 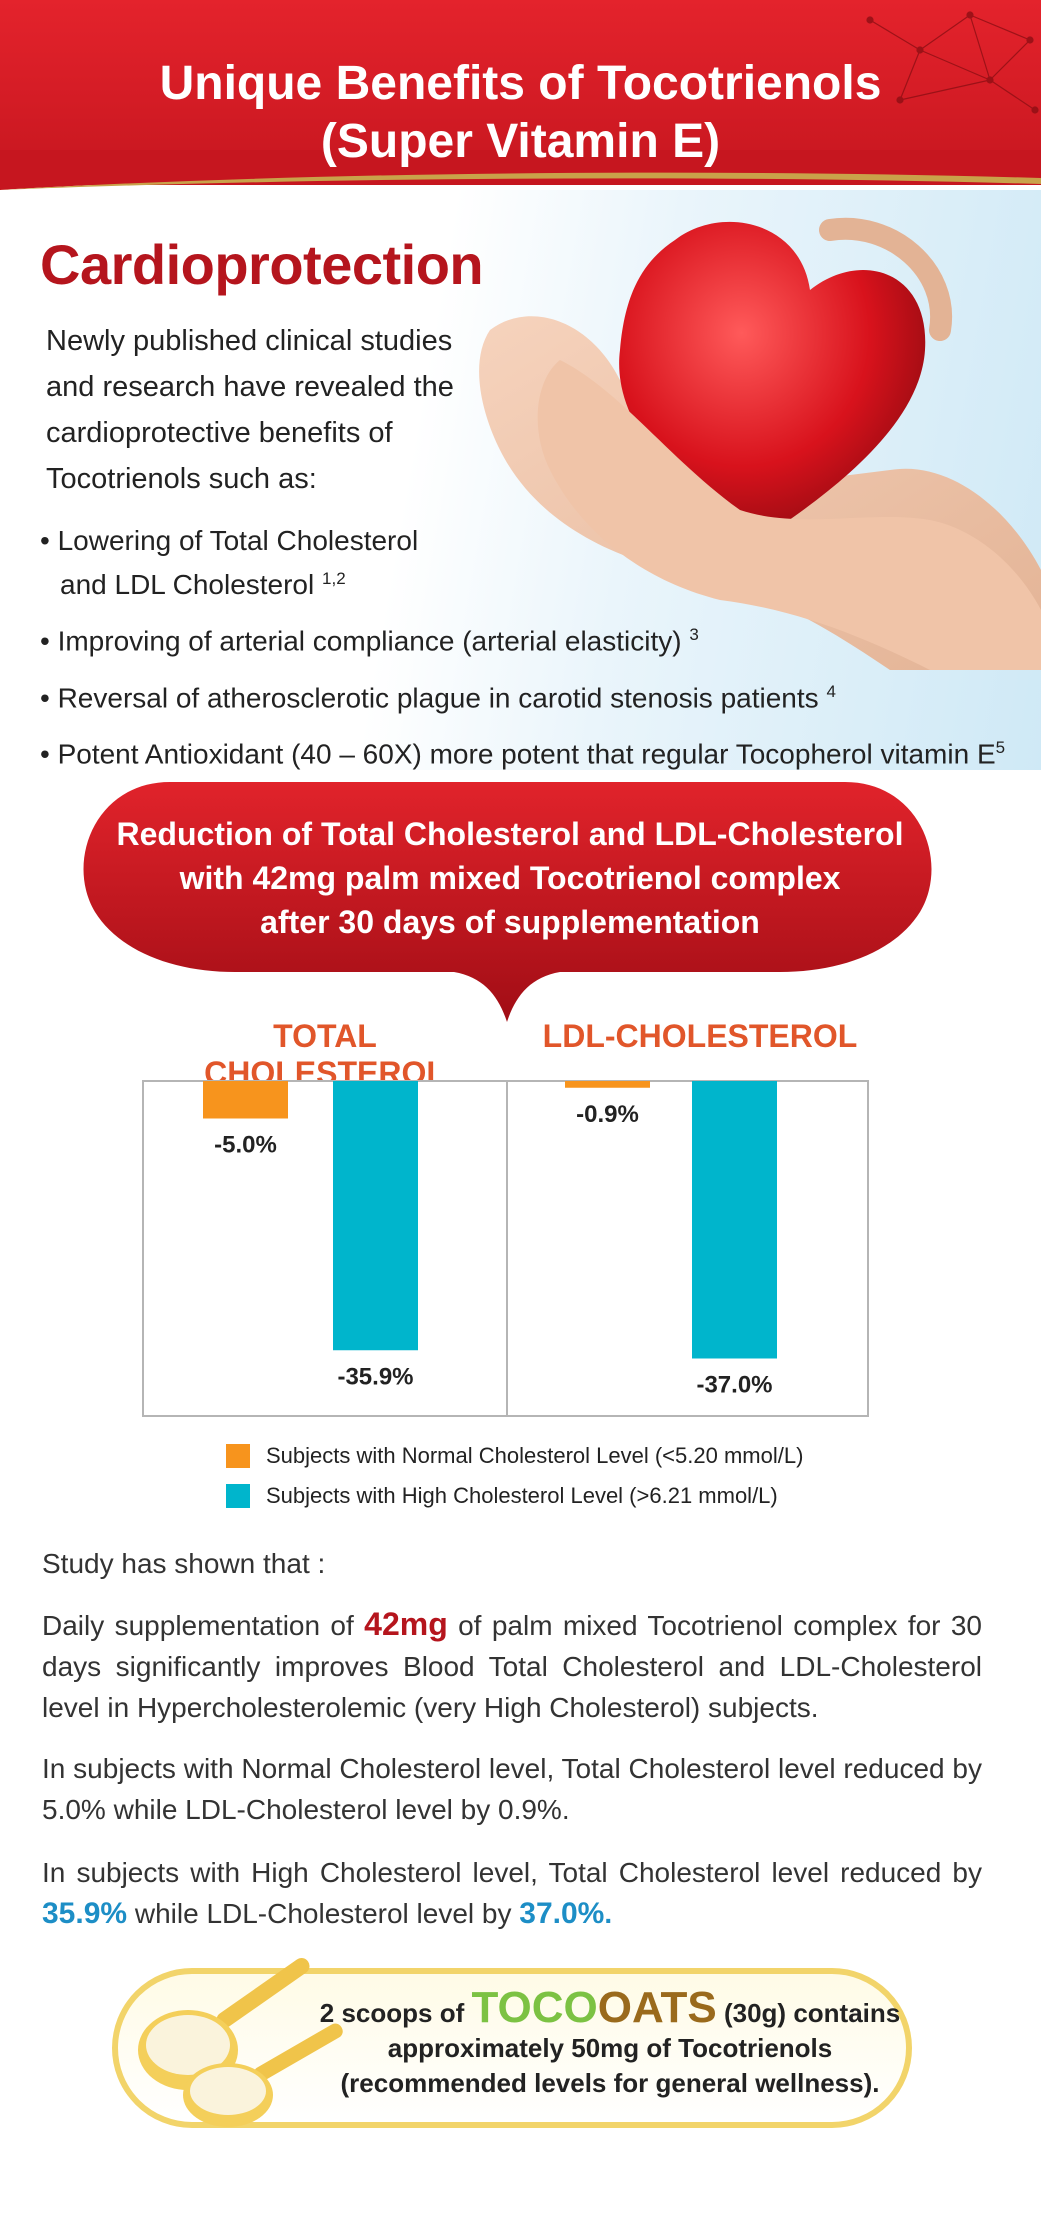 I want to click on bullet-text-cont: and LDL Cholesterol, so click(x=187, y=585).